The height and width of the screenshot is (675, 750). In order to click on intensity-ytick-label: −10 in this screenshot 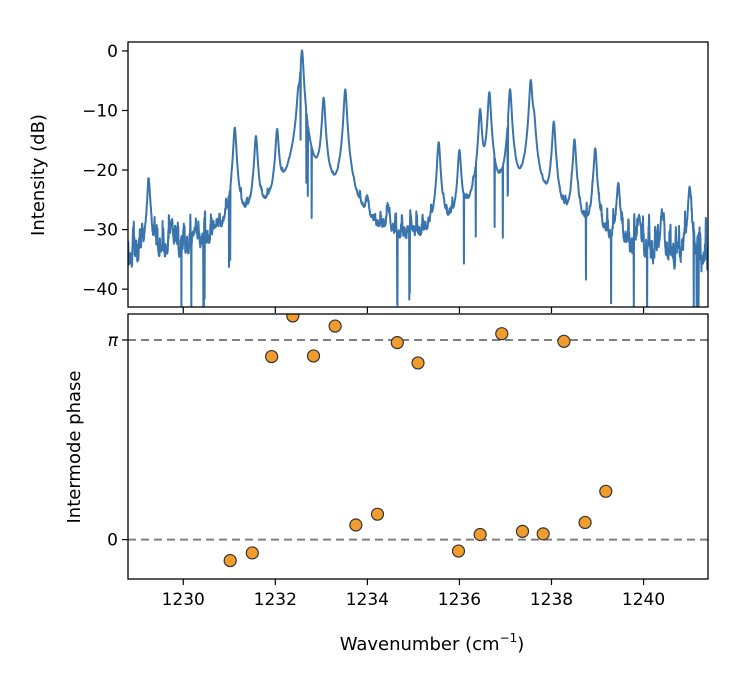, I will do `click(100, 111)`.